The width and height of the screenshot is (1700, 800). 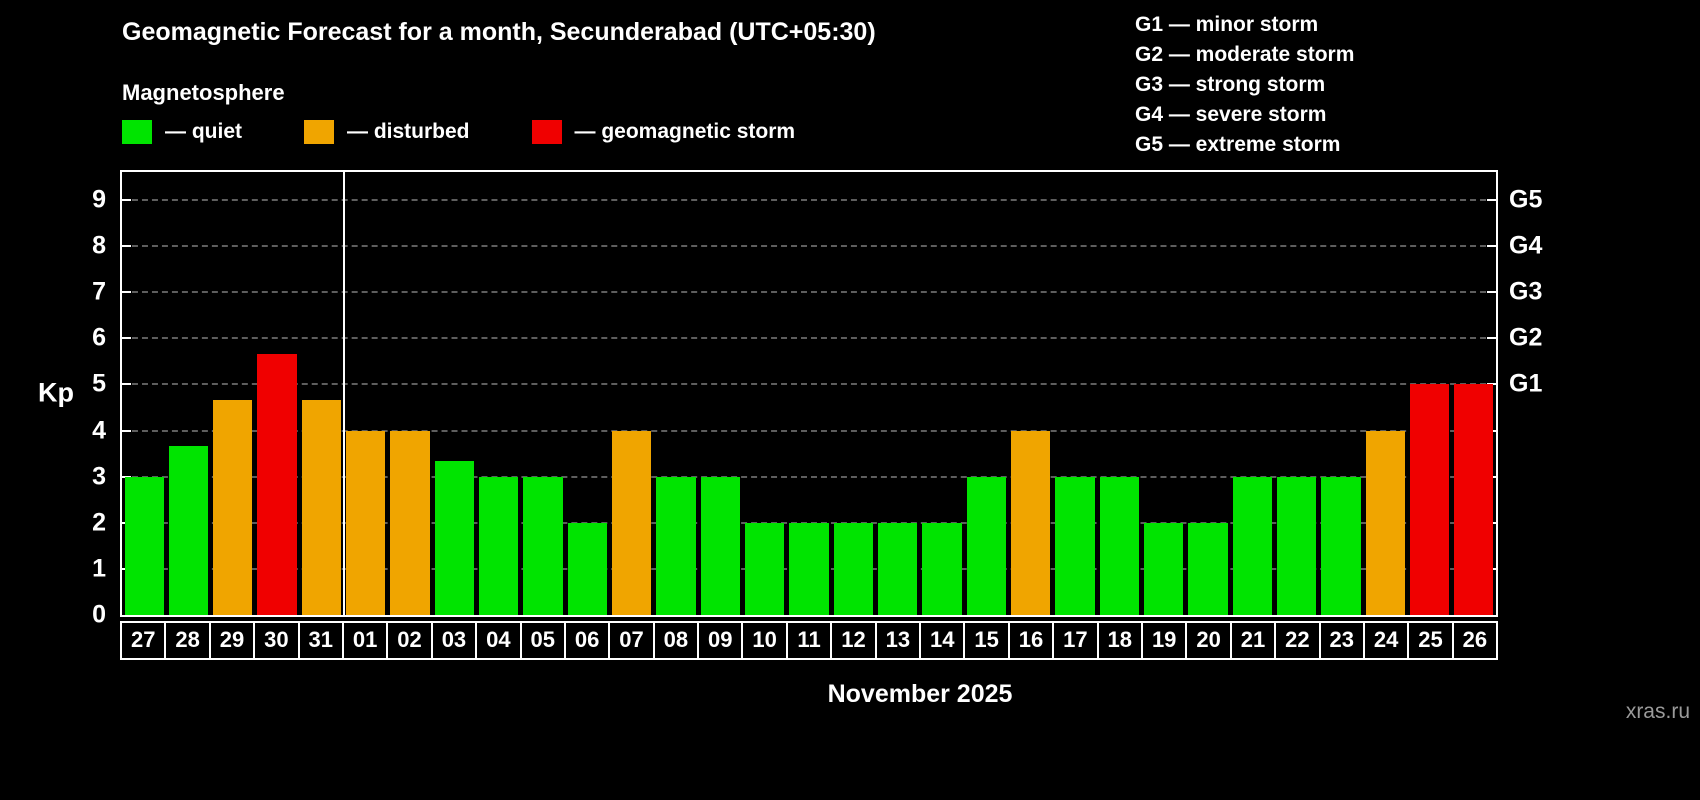 What do you see at coordinates (1526, 245) in the screenshot?
I see `g-level-label-g4: G4` at bounding box center [1526, 245].